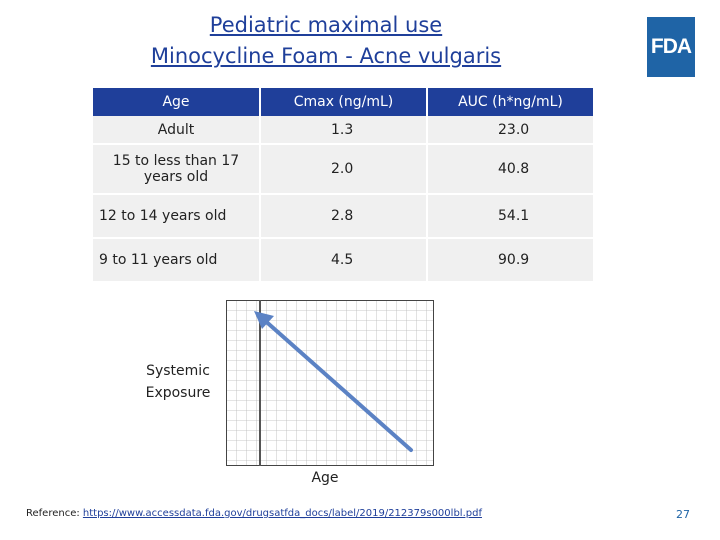 Image resolution: width=720 pixels, height=540 pixels. What do you see at coordinates (510, 130) in the screenshot?
I see `row-auc: 23.0` at bounding box center [510, 130].